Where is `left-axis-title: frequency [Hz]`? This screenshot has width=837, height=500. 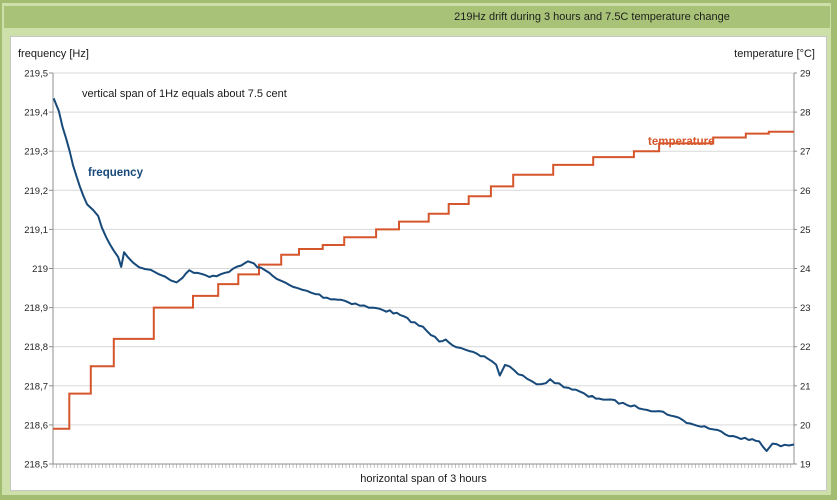
left-axis-title: frequency [Hz] is located at coordinates (53, 54).